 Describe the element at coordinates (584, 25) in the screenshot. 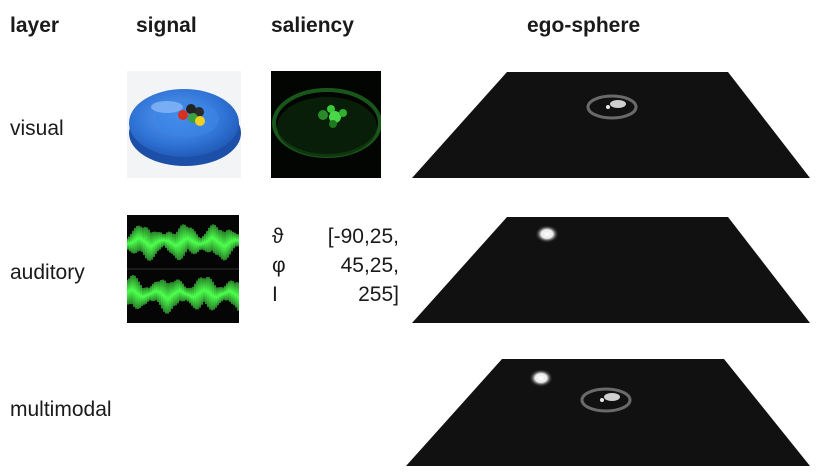

I see `header-ego-sphere: ego-sphere` at that location.